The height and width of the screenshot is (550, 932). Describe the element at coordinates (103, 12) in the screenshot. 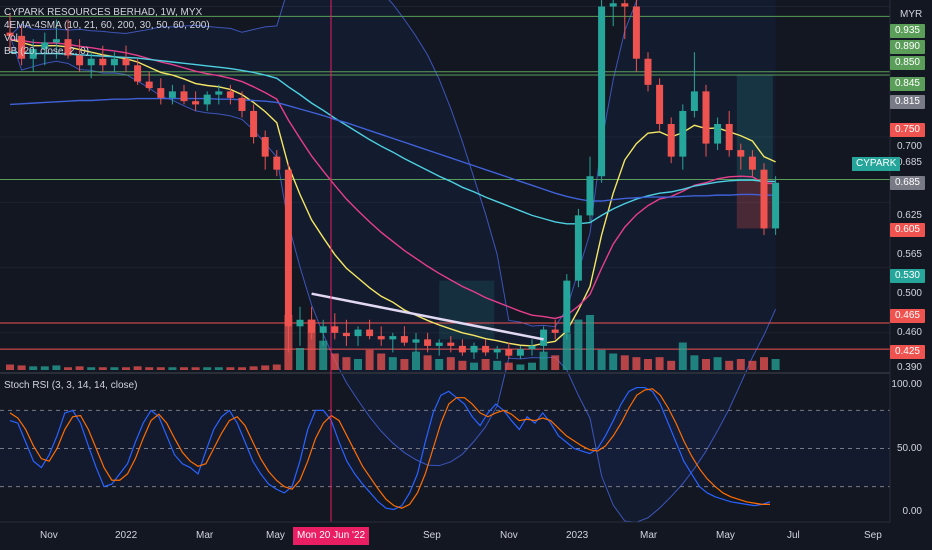

I see `symbol-title: CYPARK RESOURCES BERHAD, 1W, MYX` at that location.